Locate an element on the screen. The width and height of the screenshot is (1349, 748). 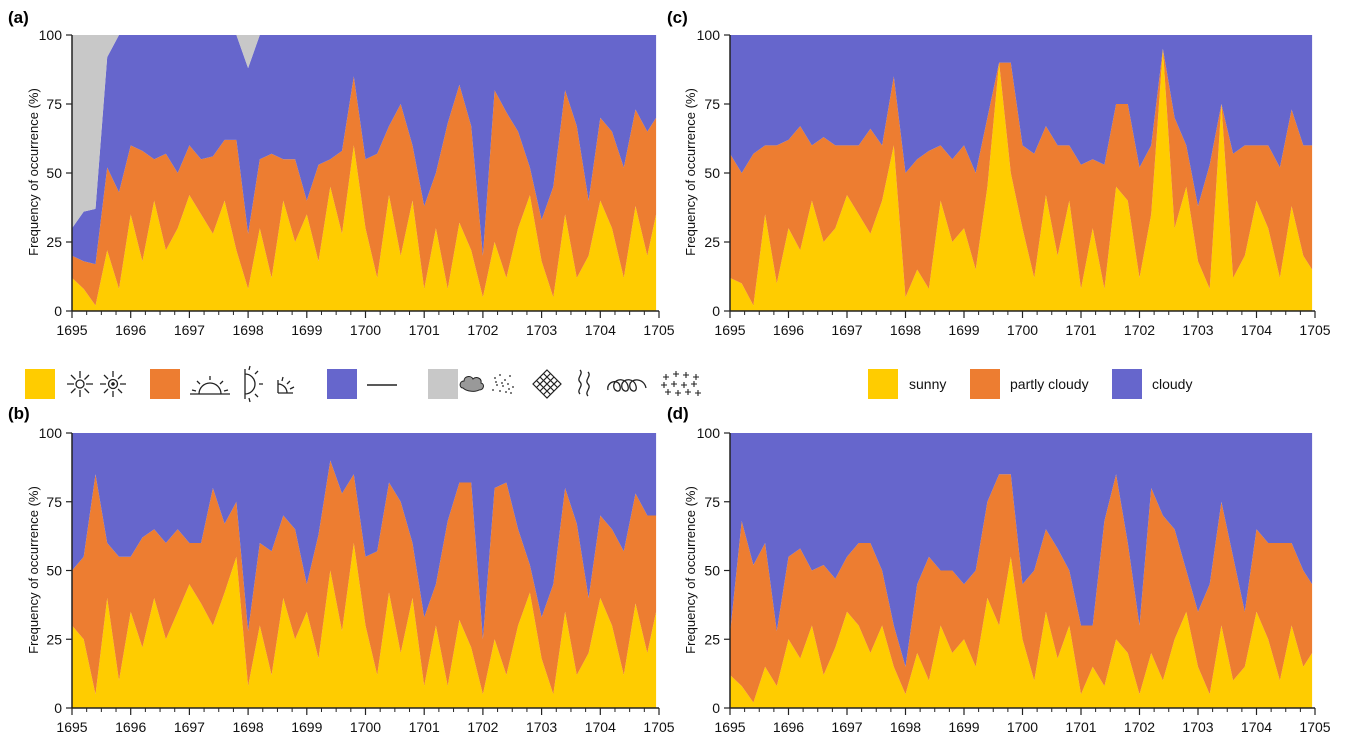
crosses-cluster-icon is located at coordinates (681, 383).